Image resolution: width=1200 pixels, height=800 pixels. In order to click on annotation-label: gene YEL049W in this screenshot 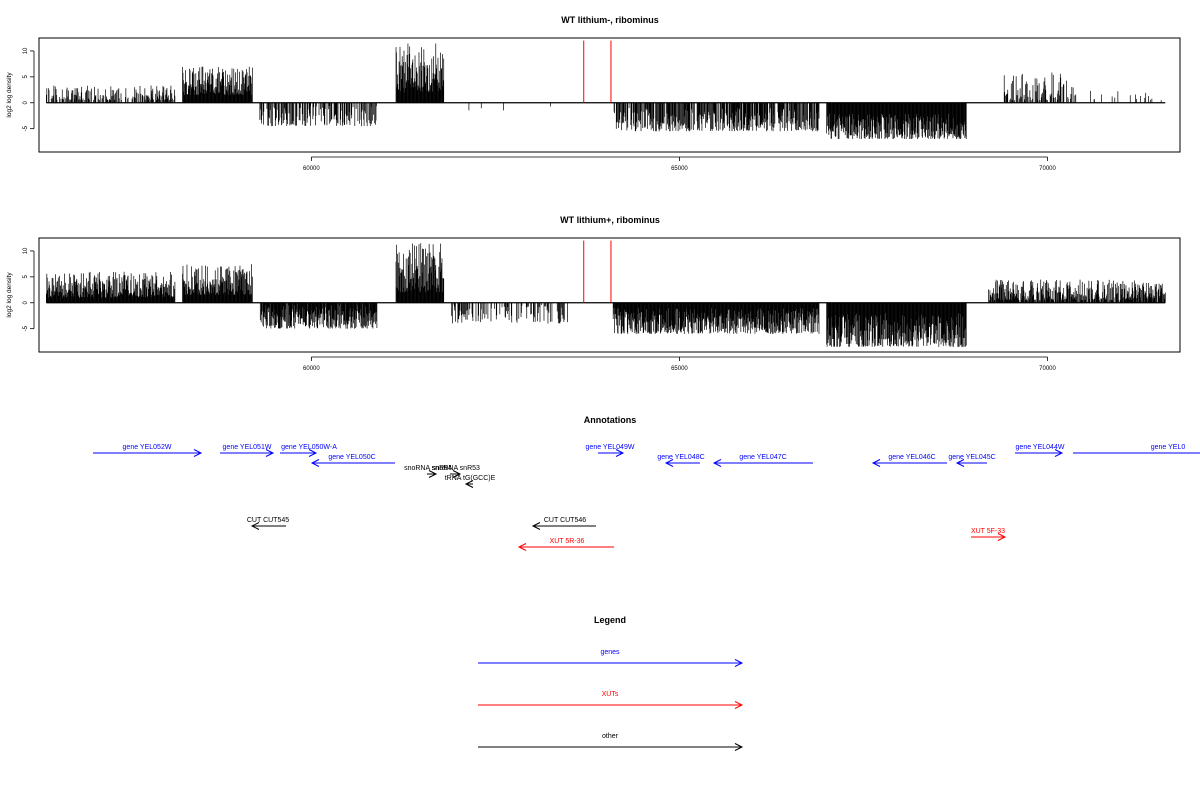, I will do `click(610, 447)`.